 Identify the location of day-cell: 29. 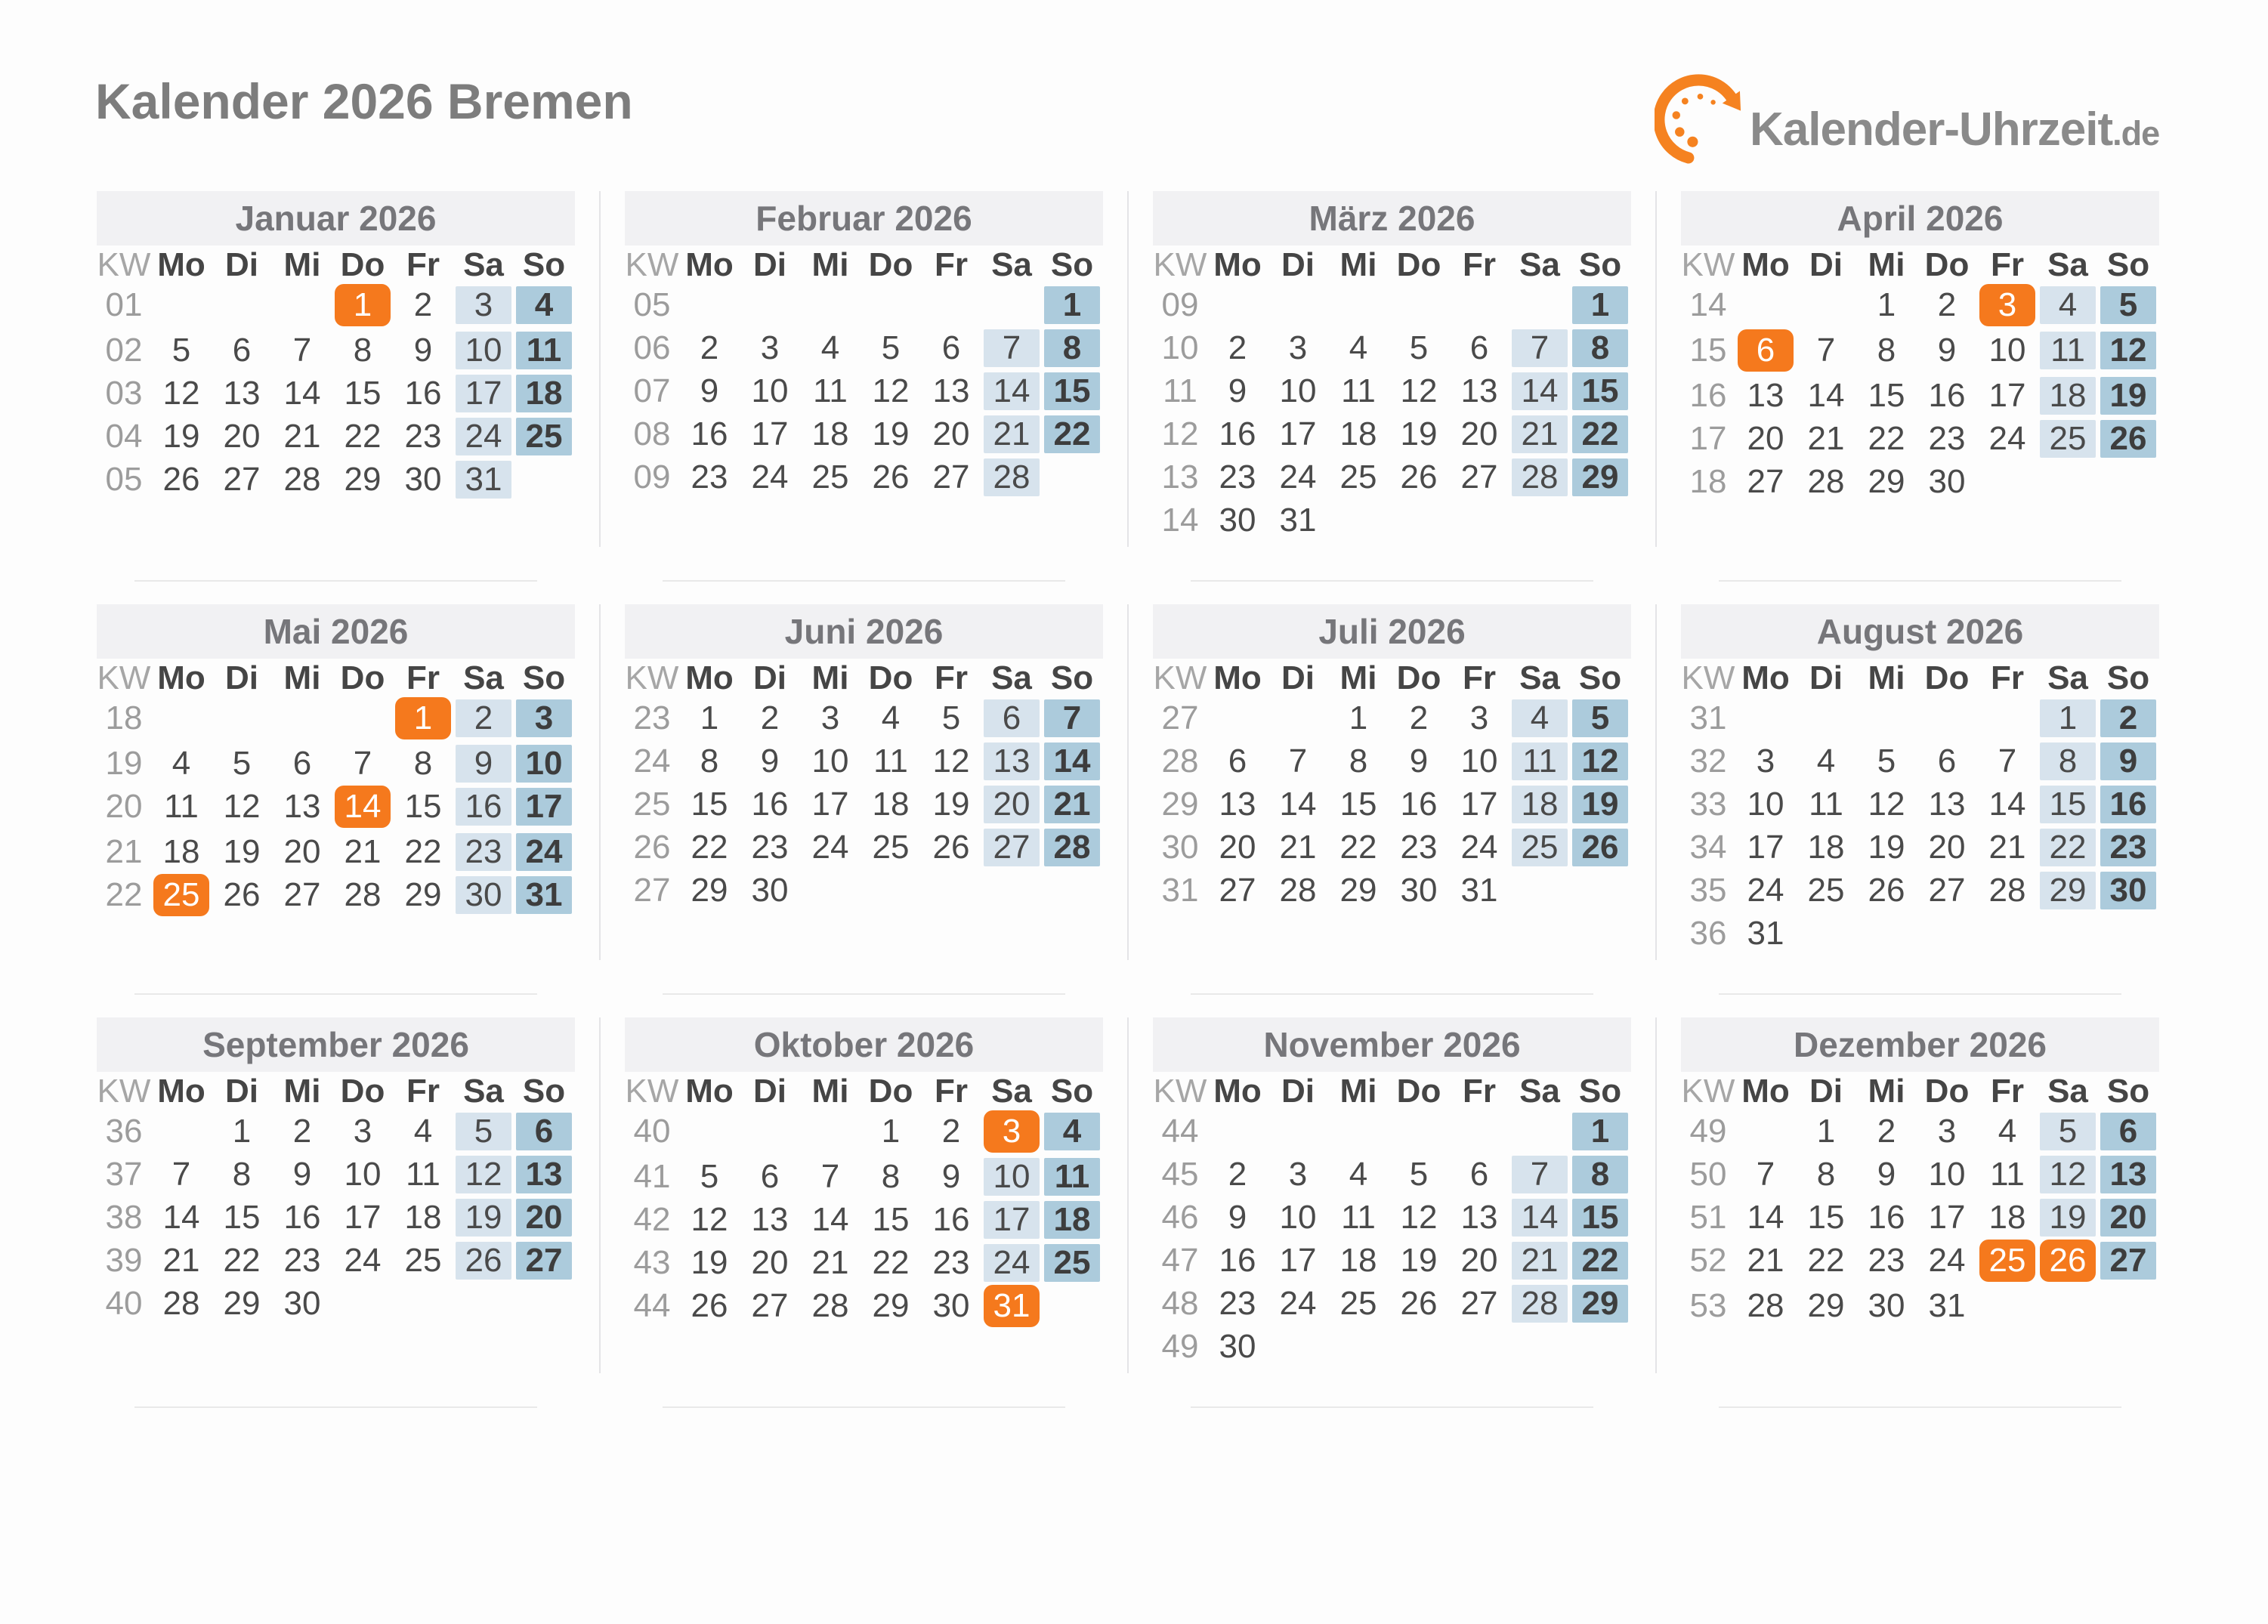
(1600, 1304).